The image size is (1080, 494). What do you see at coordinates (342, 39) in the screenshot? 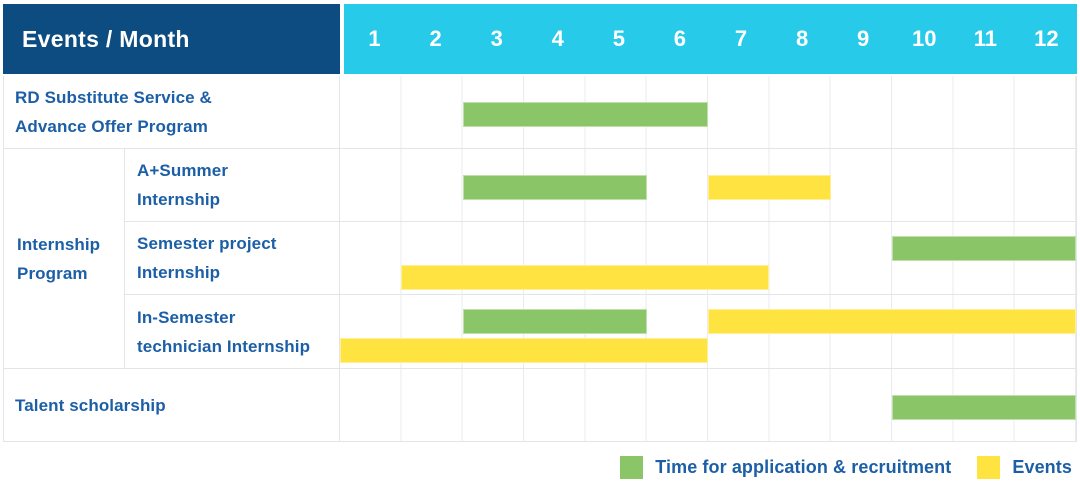
I see `header-gap` at bounding box center [342, 39].